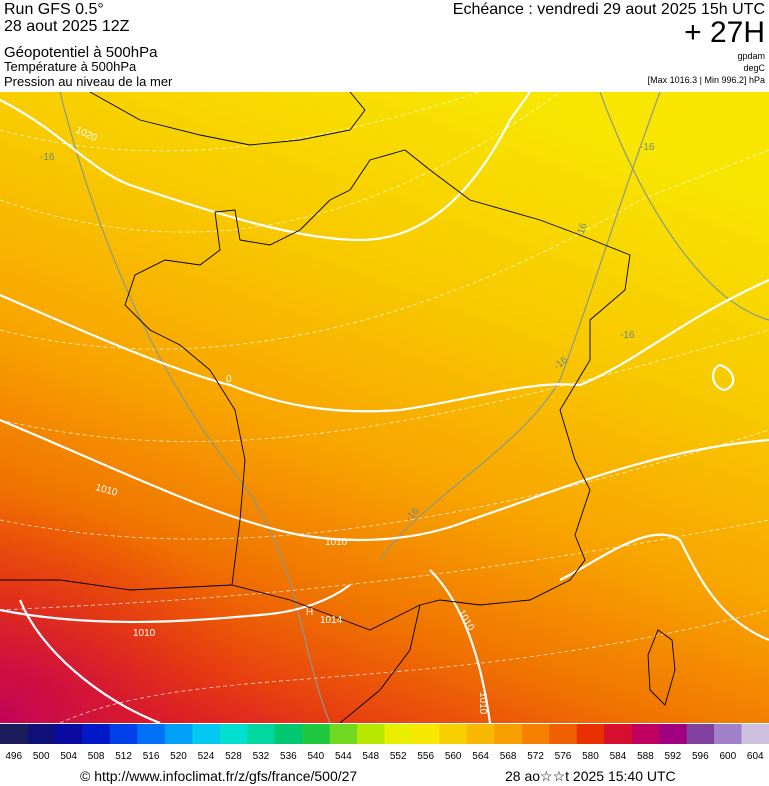 This screenshot has width=769, height=786. I want to click on colorbar-label: 524, so click(206, 756).